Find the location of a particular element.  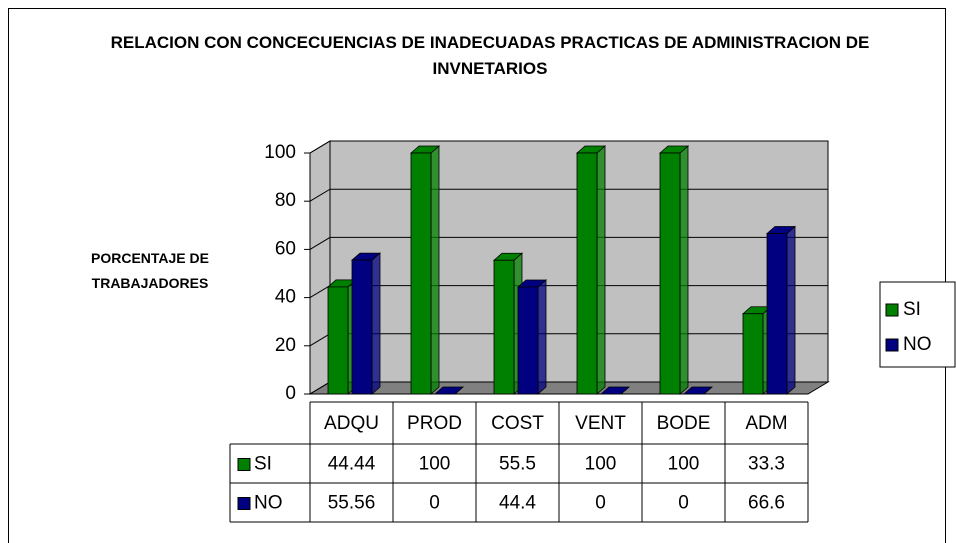

data-label: 55.56 is located at coordinates (352, 503).